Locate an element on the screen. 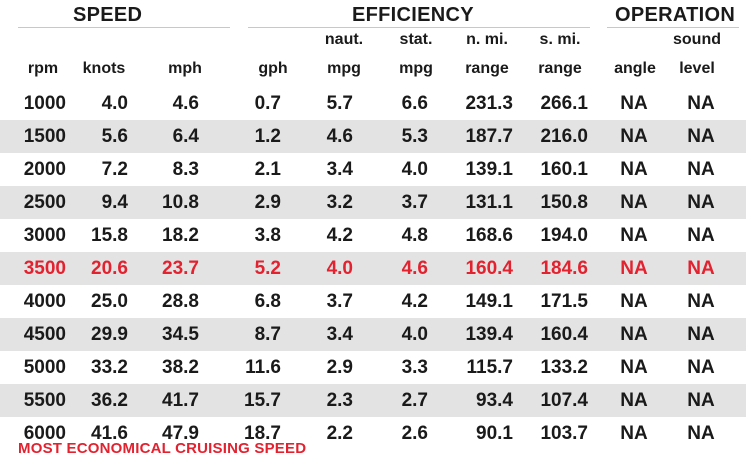 The height and width of the screenshot is (469, 746). column-header-9-top: sound is located at coordinates (697, 39).